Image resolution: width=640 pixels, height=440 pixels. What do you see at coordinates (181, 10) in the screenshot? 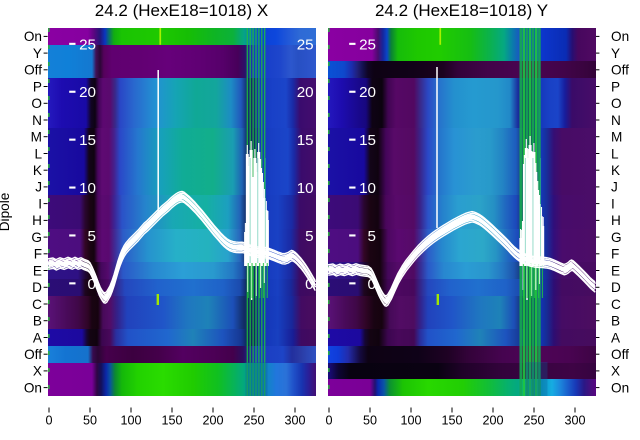
I see `svg-text: 24.2 (HexE18=1018) X` at bounding box center [181, 10].